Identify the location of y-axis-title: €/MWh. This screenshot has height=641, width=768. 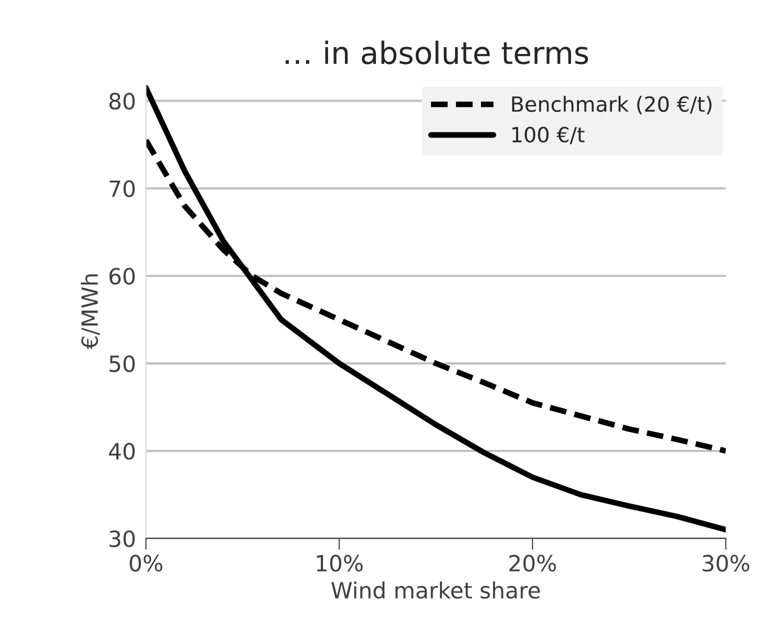
(90, 312).